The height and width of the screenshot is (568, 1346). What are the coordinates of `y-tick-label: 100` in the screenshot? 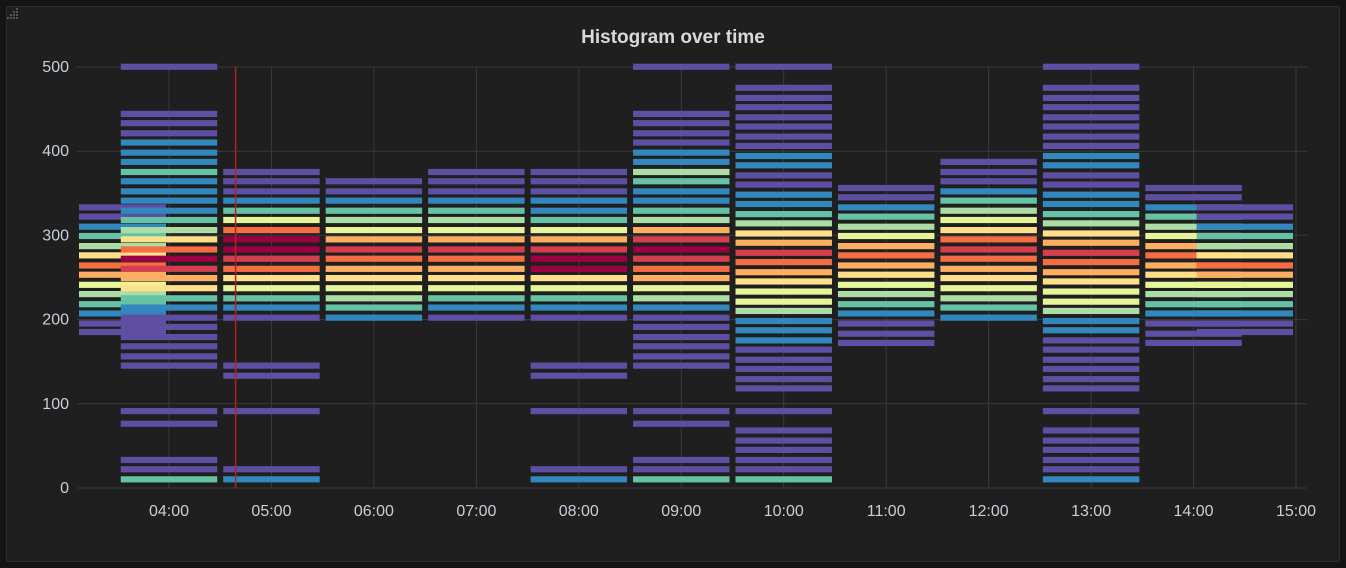 It's located at (55, 404).